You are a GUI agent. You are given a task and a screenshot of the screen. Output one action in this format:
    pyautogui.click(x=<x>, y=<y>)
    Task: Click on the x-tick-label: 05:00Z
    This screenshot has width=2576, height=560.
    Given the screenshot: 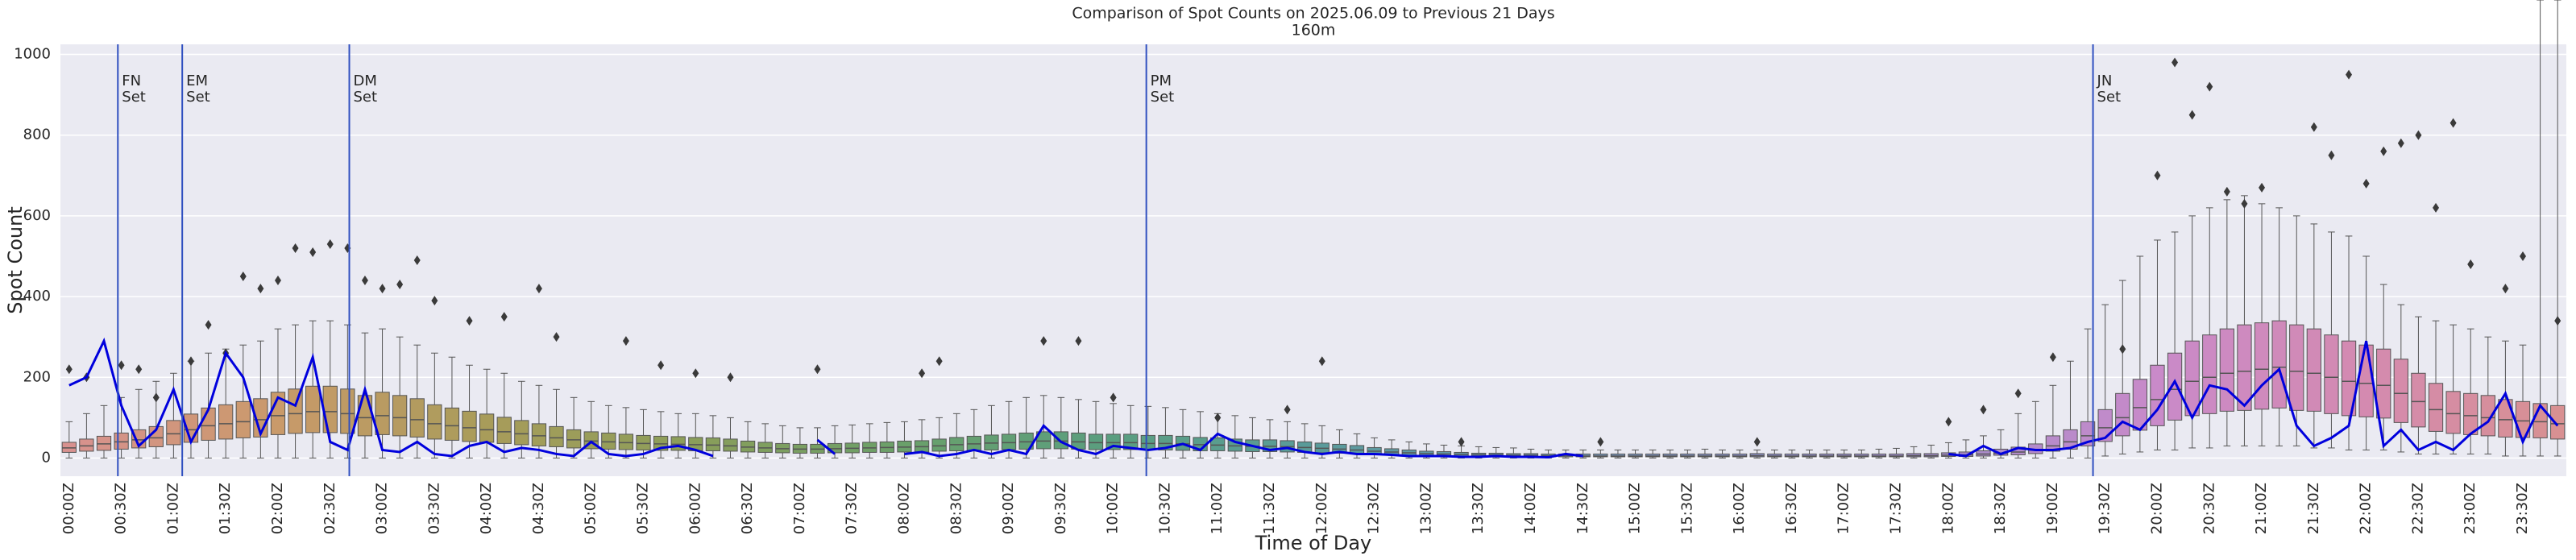 What is the action you would take?
    pyautogui.click(x=591, y=508)
    